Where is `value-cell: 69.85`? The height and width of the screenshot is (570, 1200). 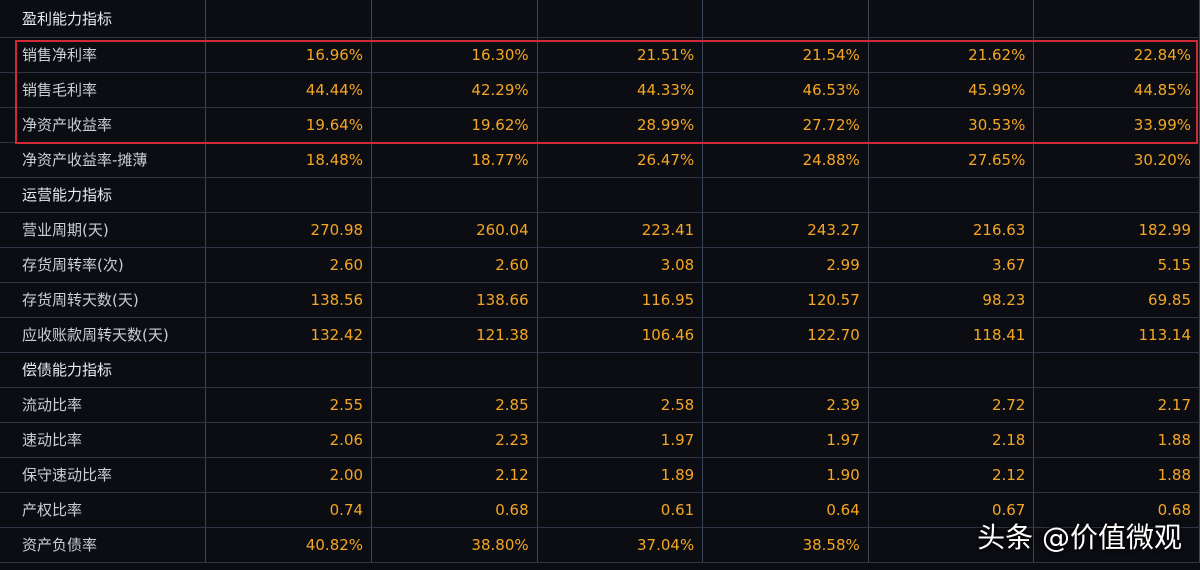 value-cell: 69.85 is located at coordinates (1116, 300).